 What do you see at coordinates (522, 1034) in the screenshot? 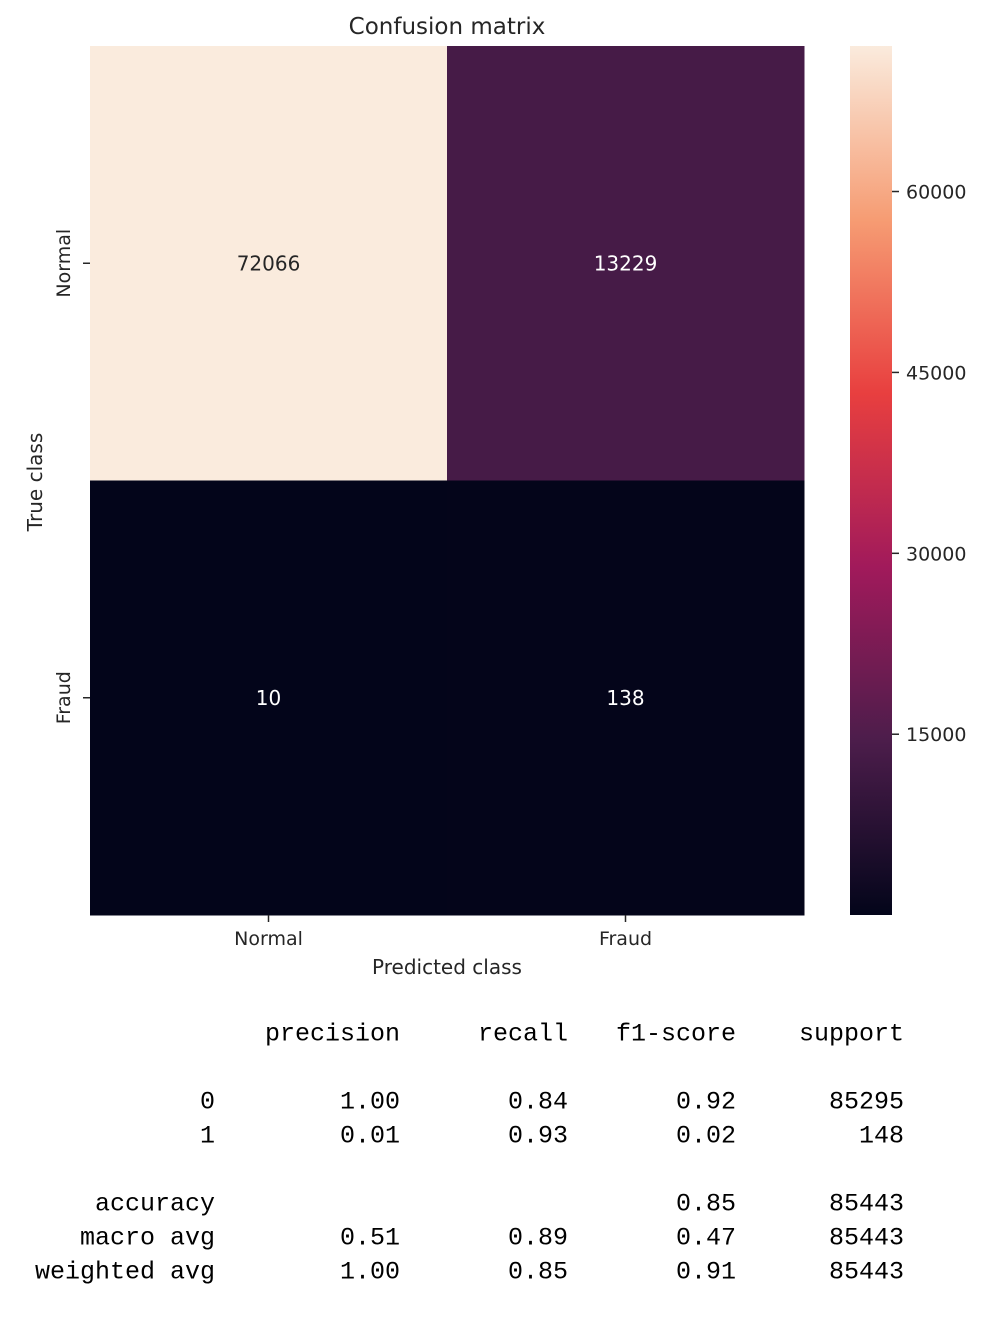
I see `report-header-recall: recall` at bounding box center [522, 1034].